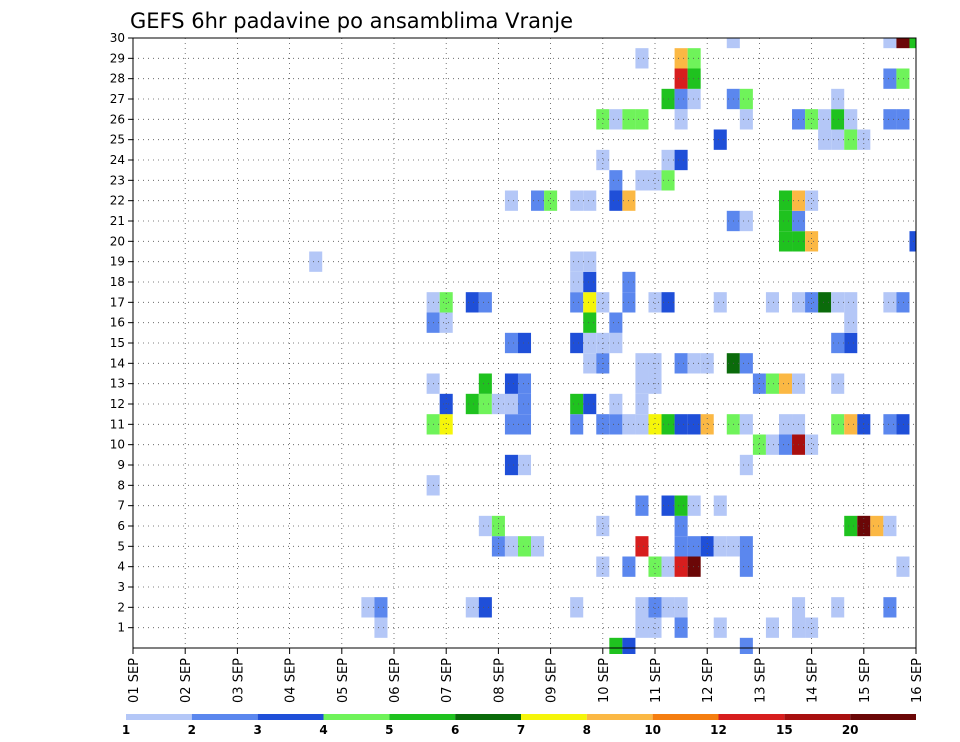 The width and height of the screenshot is (960, 742). Describe the element at coordinates (117, 282) in the screenshot. I see `y-tick-label: 18` at that location.